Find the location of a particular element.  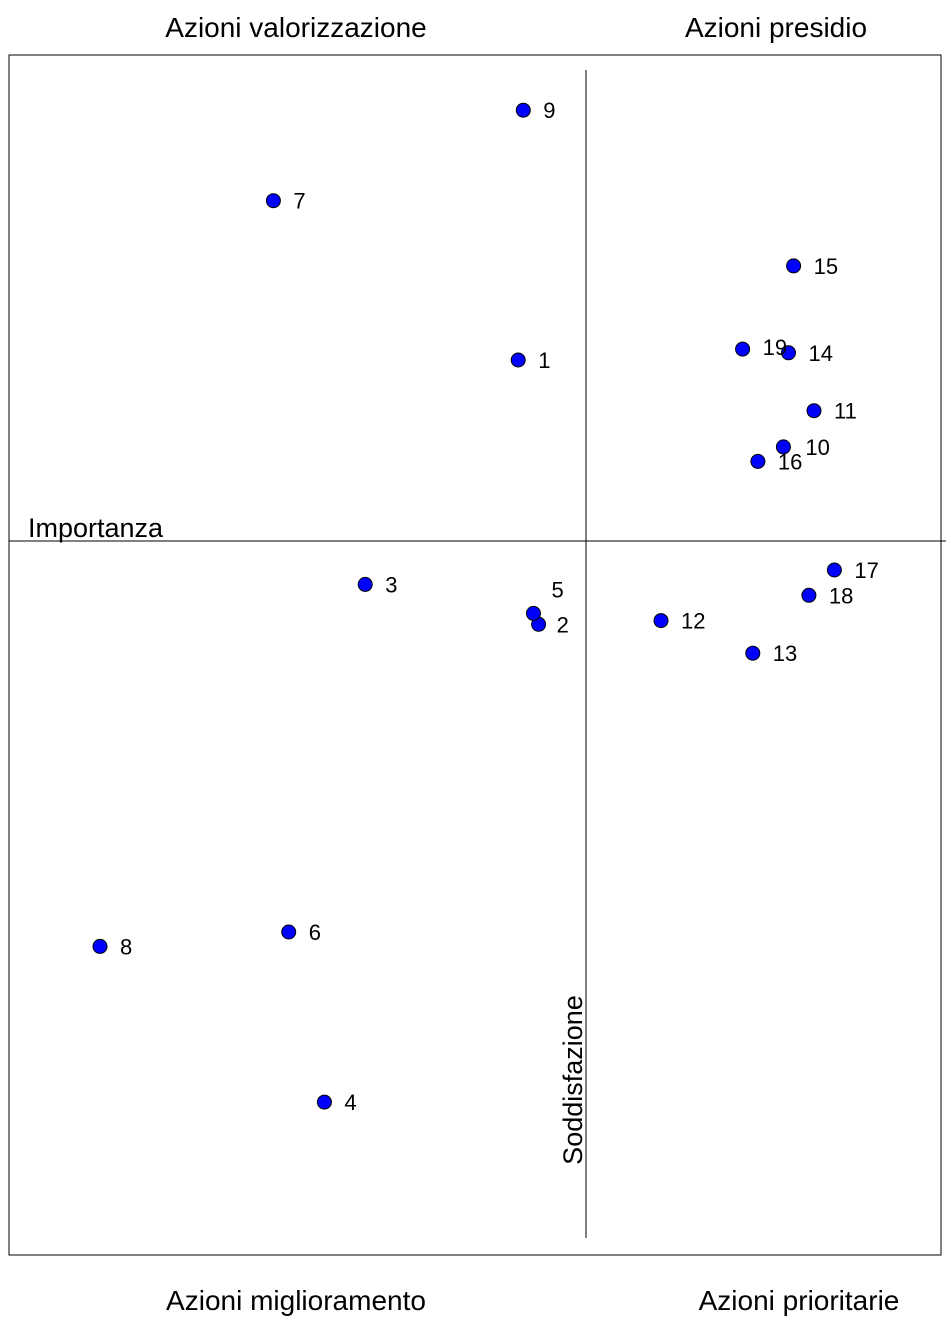

point-label-11: 11 is located at coordinates (845, 411).